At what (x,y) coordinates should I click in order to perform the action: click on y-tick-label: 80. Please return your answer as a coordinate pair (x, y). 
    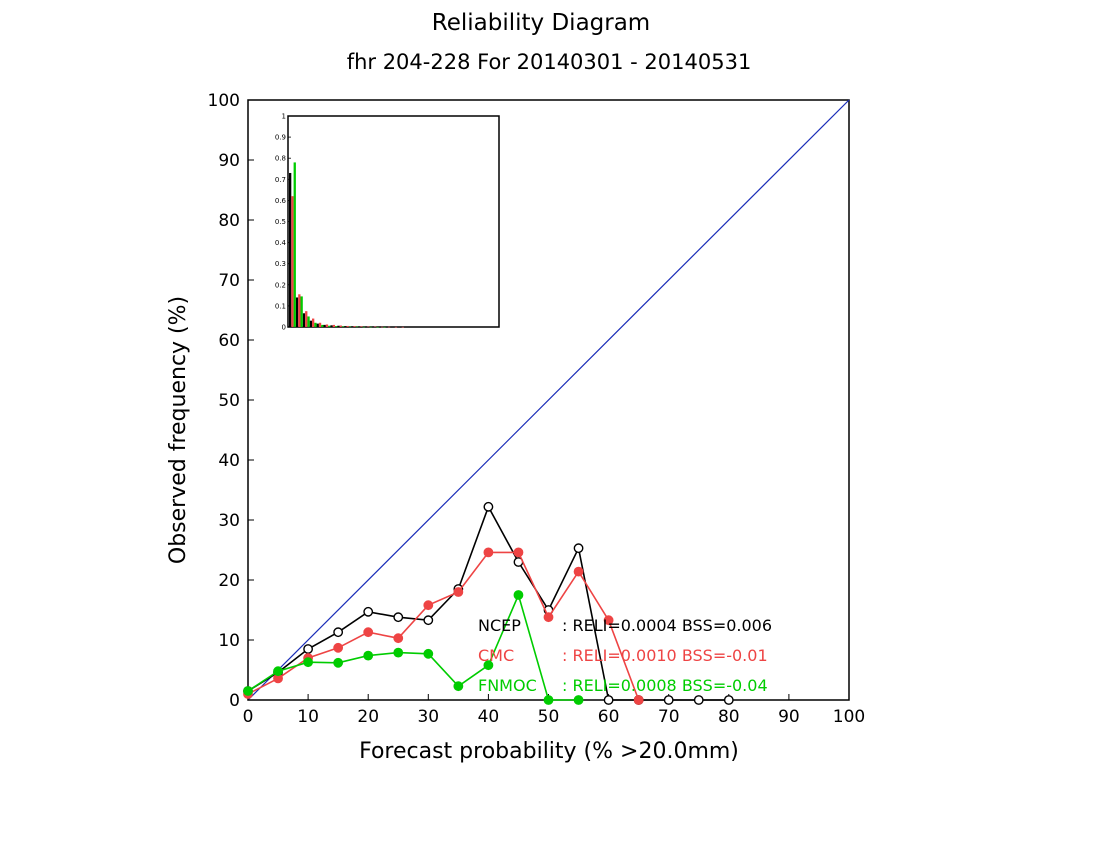
    Looking at the image, I should click on (229, 221).